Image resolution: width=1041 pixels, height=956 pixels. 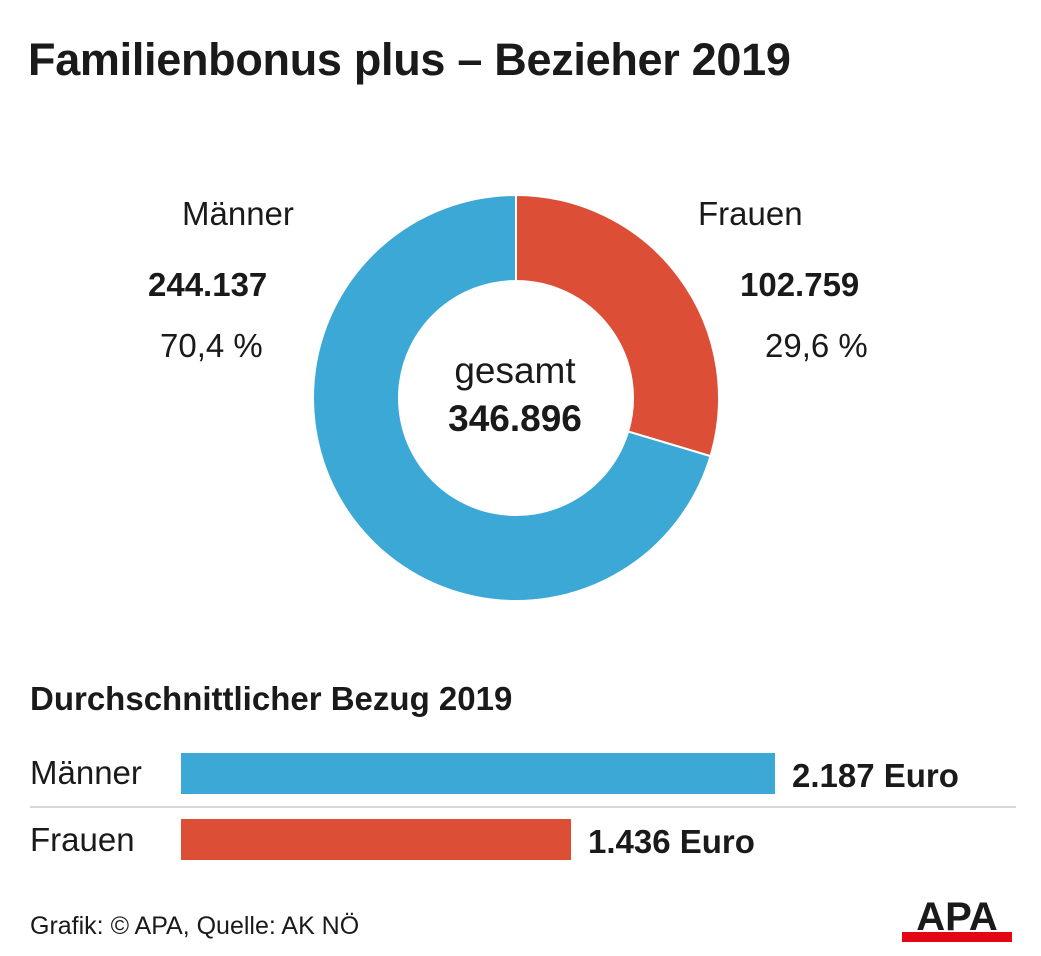 What do you see at coordinates (816, 345) in the screenshot?
I see `donut-percent-frauen: 29,6 %` at bounding box center [816, 345].